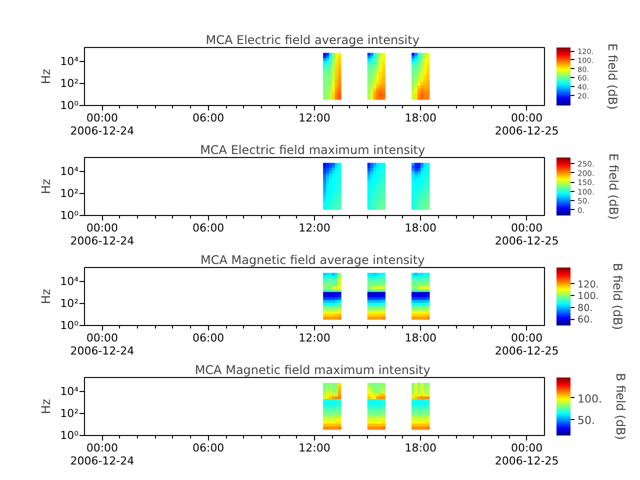  Describe the element at coordinates (313, 40) in the screenshot. I see `chart-title: MCA Electric field average intensity` at that location.